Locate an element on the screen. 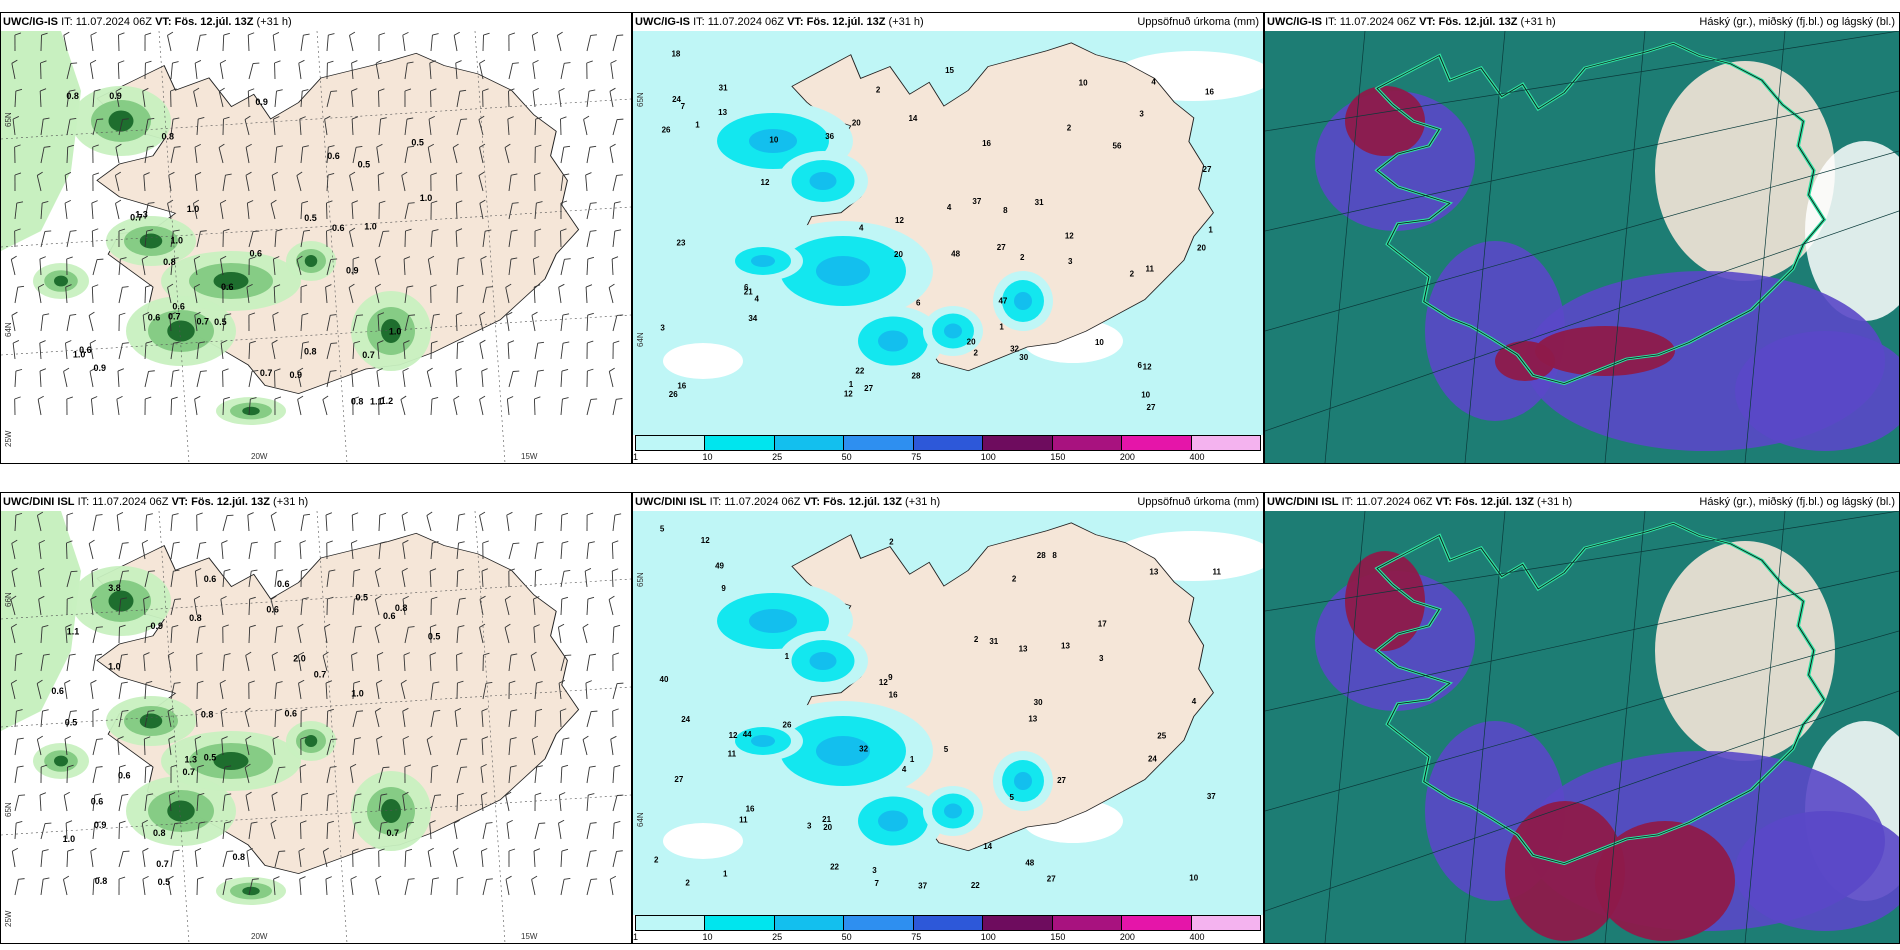 The height and width of the screenshot is (950, 1900). colorbar-tick-label: 100 is located at coordinates (988, 457).